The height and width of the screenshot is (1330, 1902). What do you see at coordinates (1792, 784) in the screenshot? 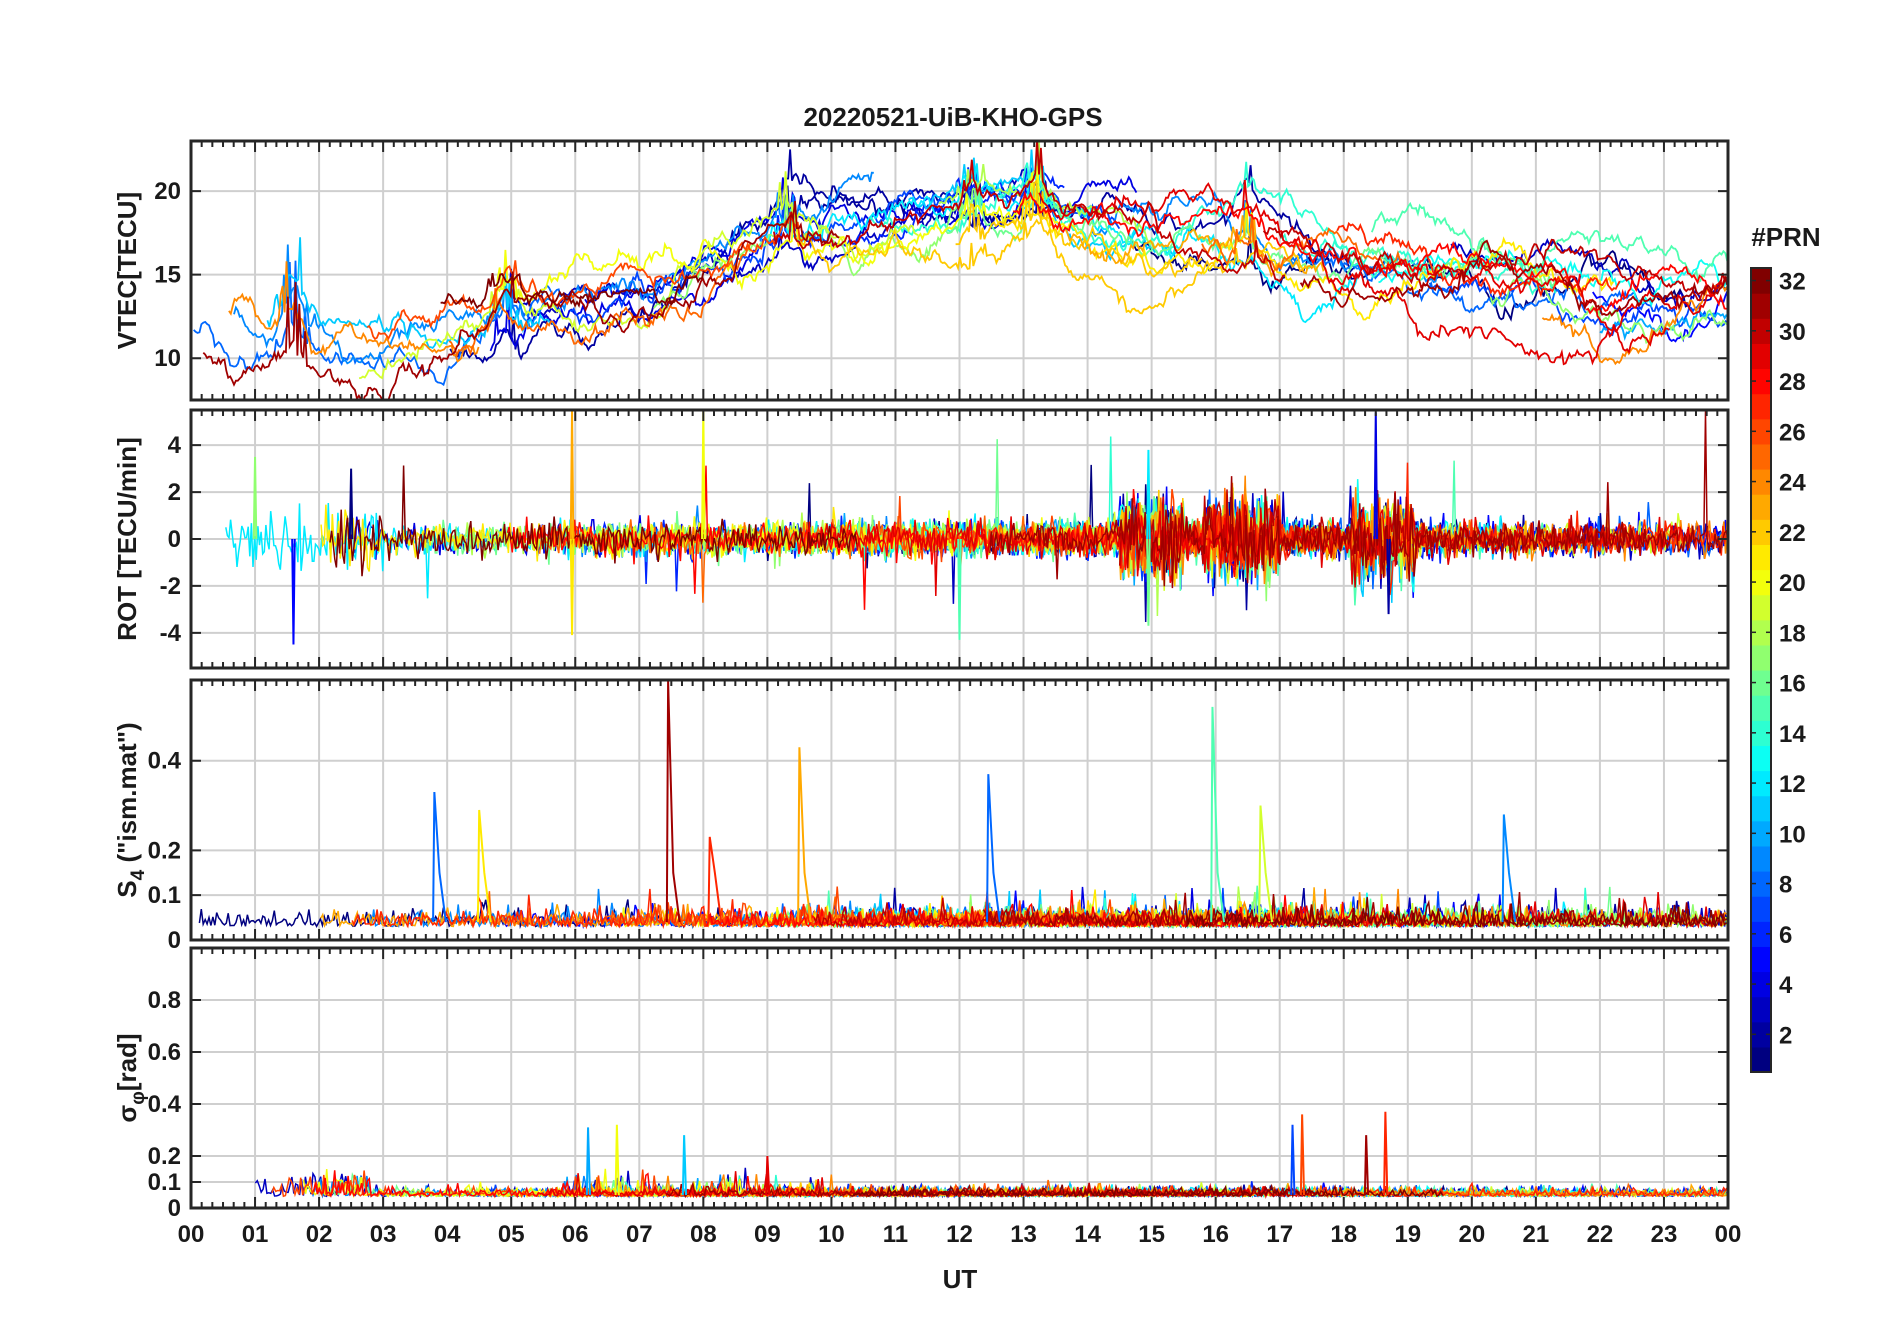
I see `colorbar-tick-label: 12` at bounding box center [1792, 784].